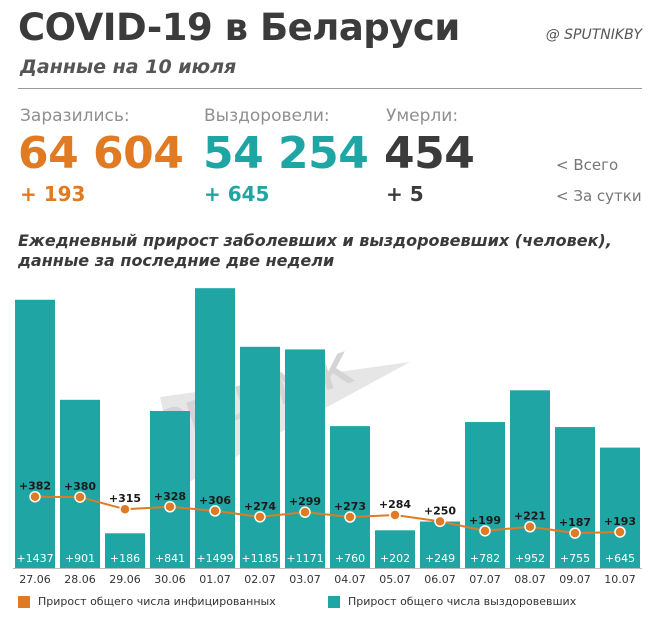 The height and width of the screenshot is (620, 660). Describe the element at coordinates (260, 579) in the screenshot. I see `x-tick-02.07: 02.07` at that location.